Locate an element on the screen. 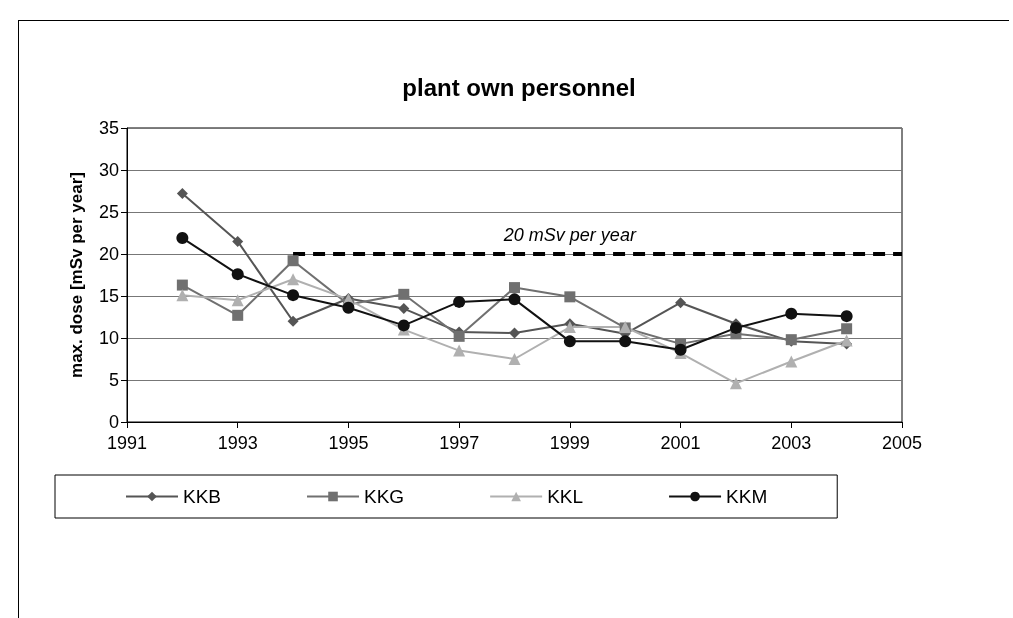  legend-label: KKM is located at coordinates (747, 496).